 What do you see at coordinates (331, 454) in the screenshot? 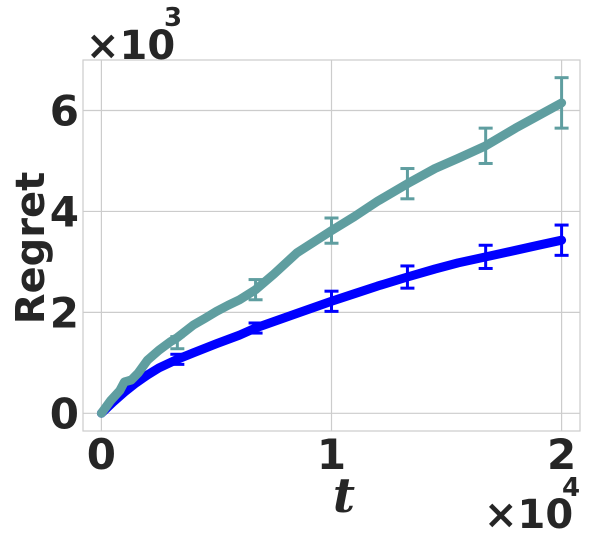
I see `x-tick-label-1: 1` at bounding box center [331, 454].